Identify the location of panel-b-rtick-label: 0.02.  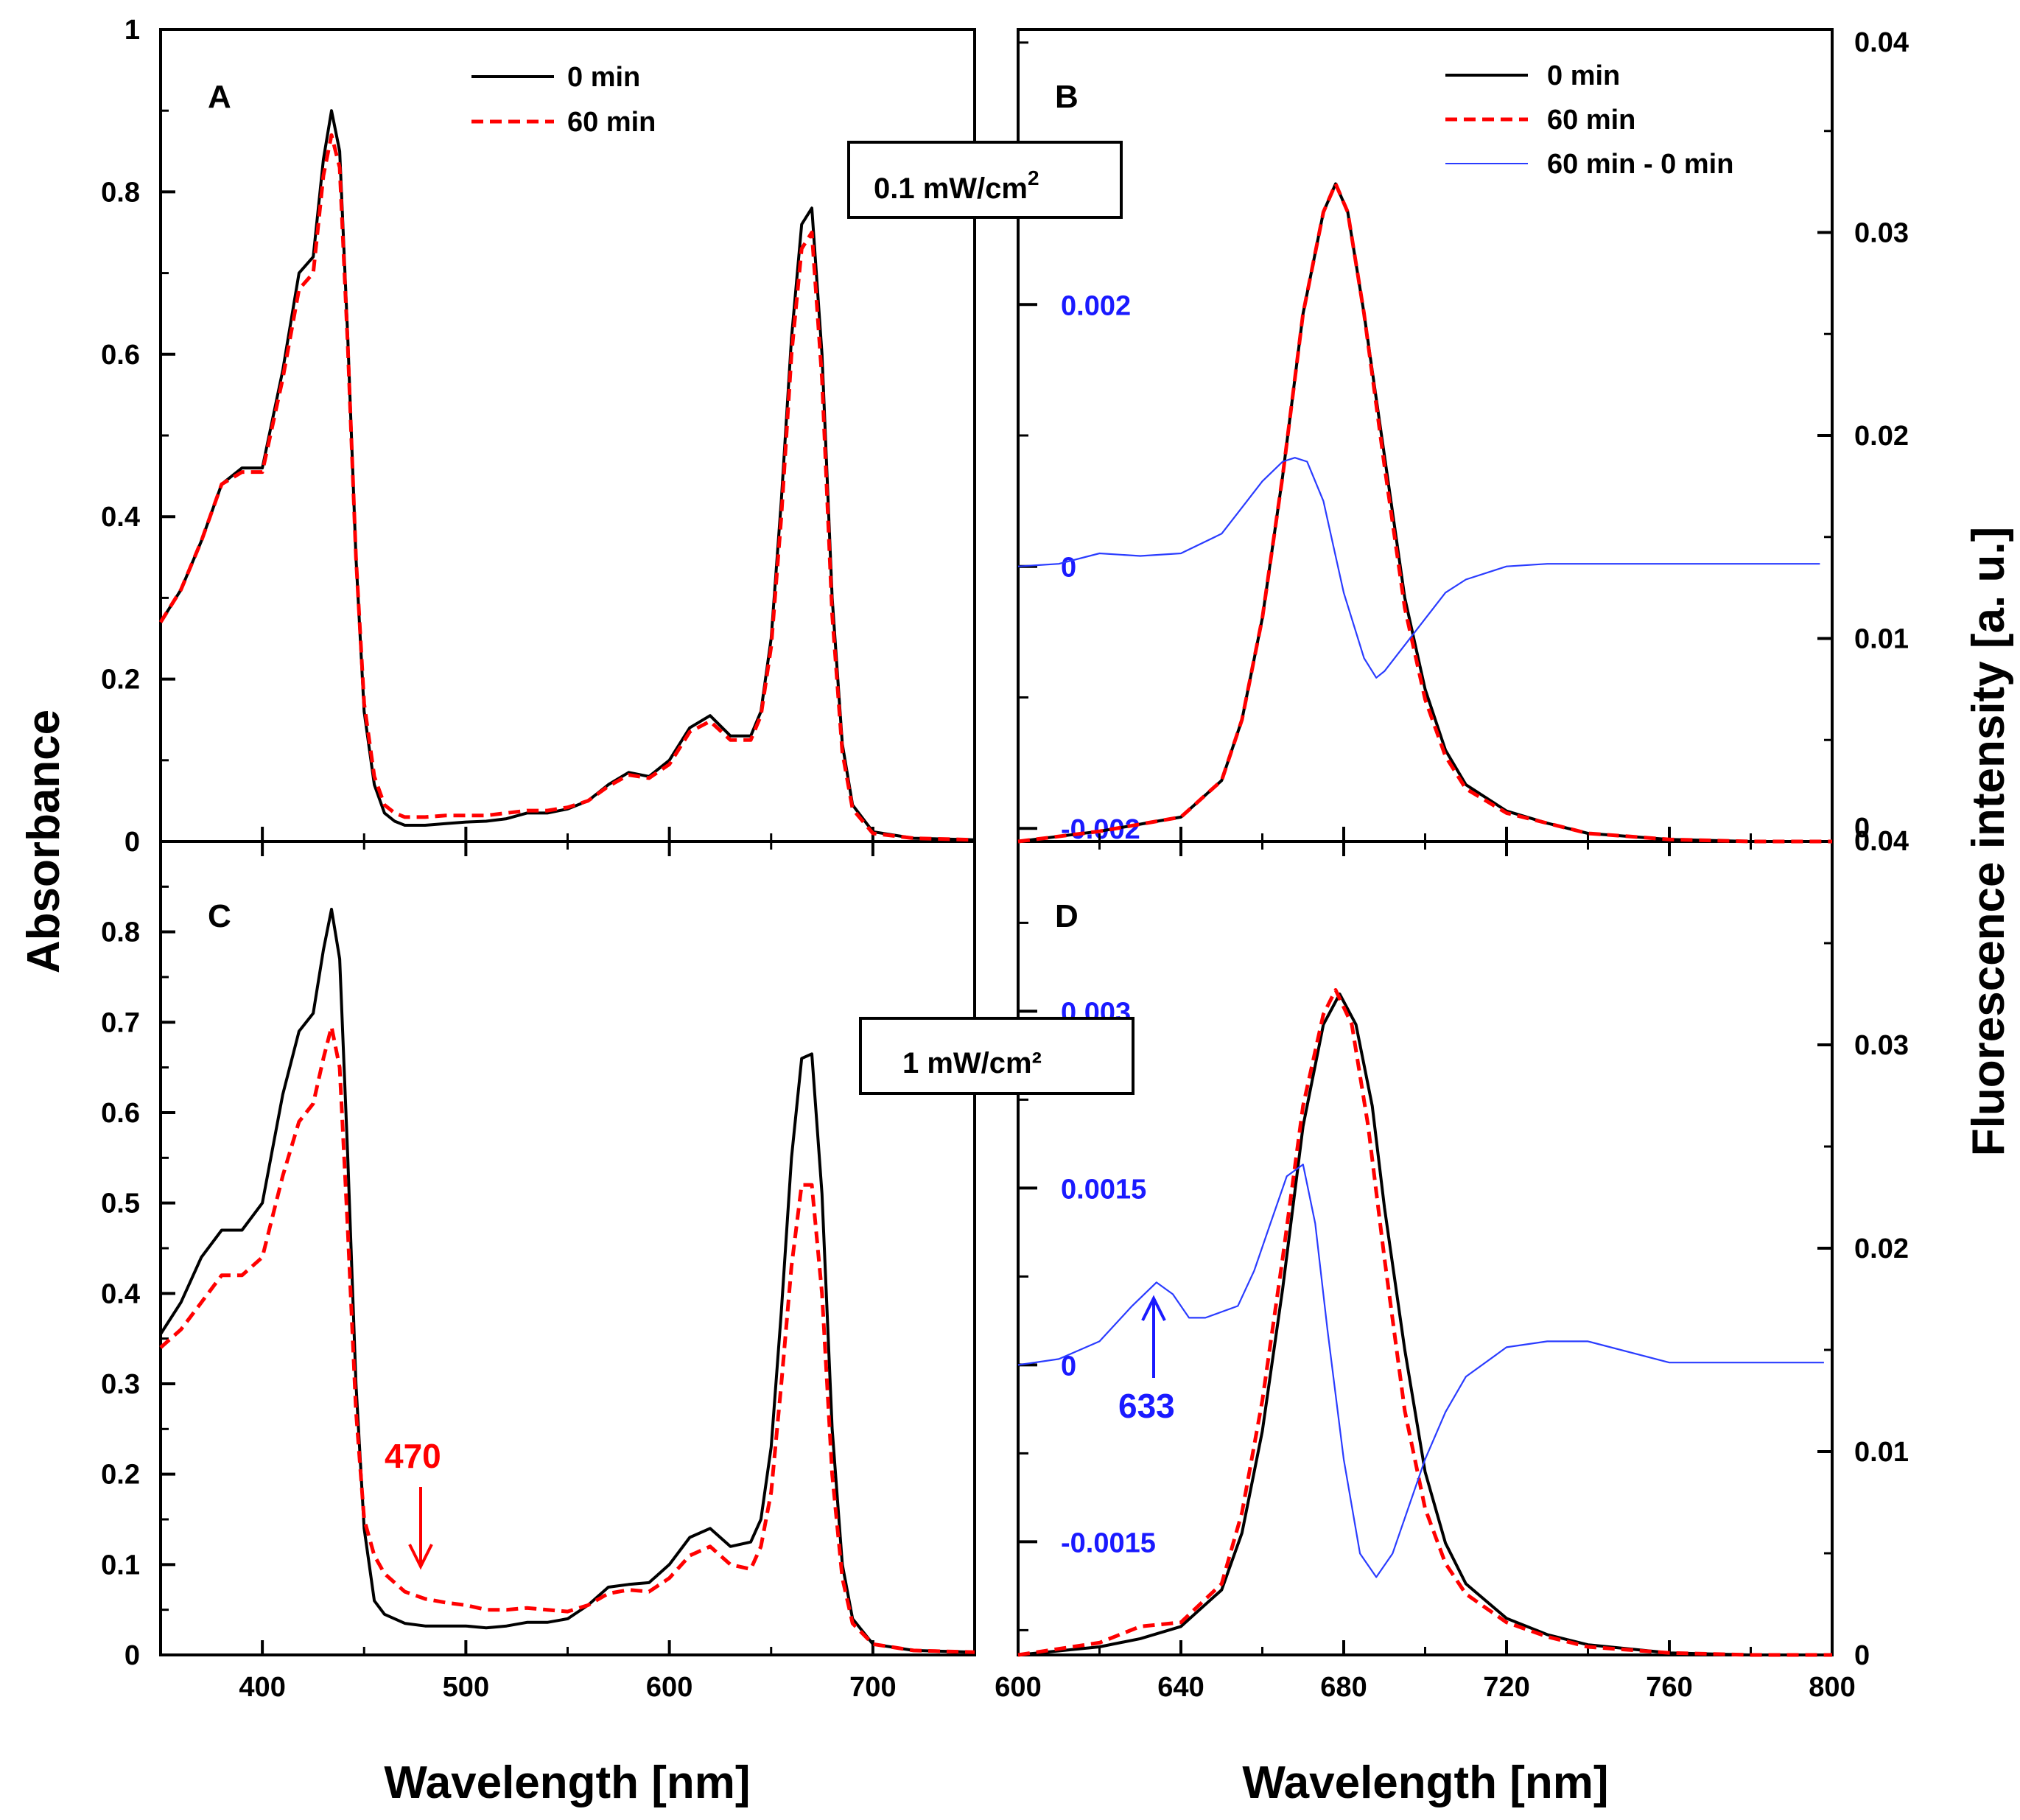
(1882, 437).